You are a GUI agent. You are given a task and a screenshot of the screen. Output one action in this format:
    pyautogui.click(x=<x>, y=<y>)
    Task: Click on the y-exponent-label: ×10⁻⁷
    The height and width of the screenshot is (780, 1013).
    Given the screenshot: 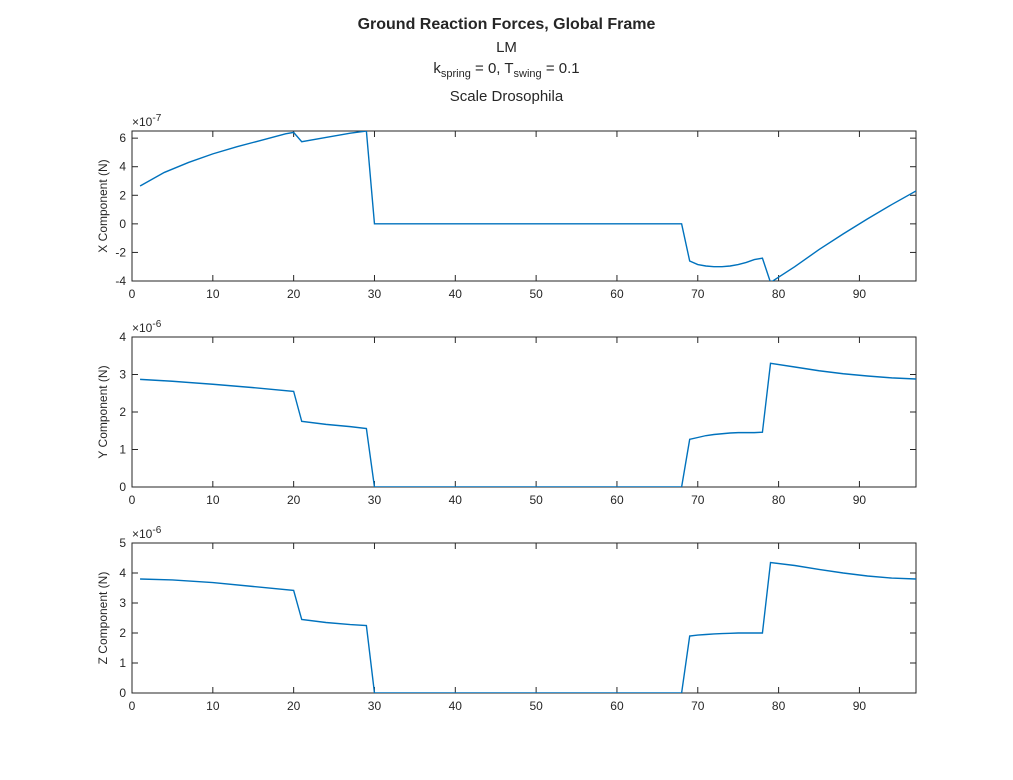 What is the action you would take?
    pyautogui.click(x=147, y=121)
    